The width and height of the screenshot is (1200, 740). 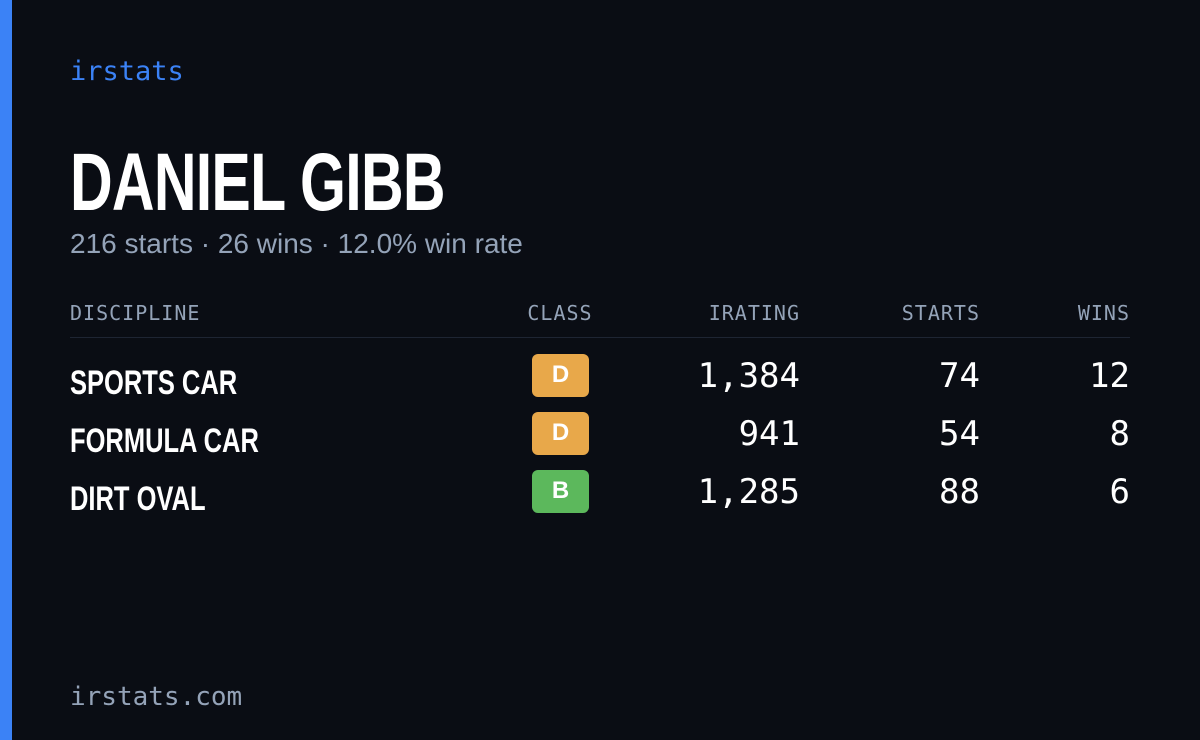 What do you see at coordinates (258, 182) in the screenshot?
I see `player-name: DANIEL GIBB` at bounding box center [258, 182].